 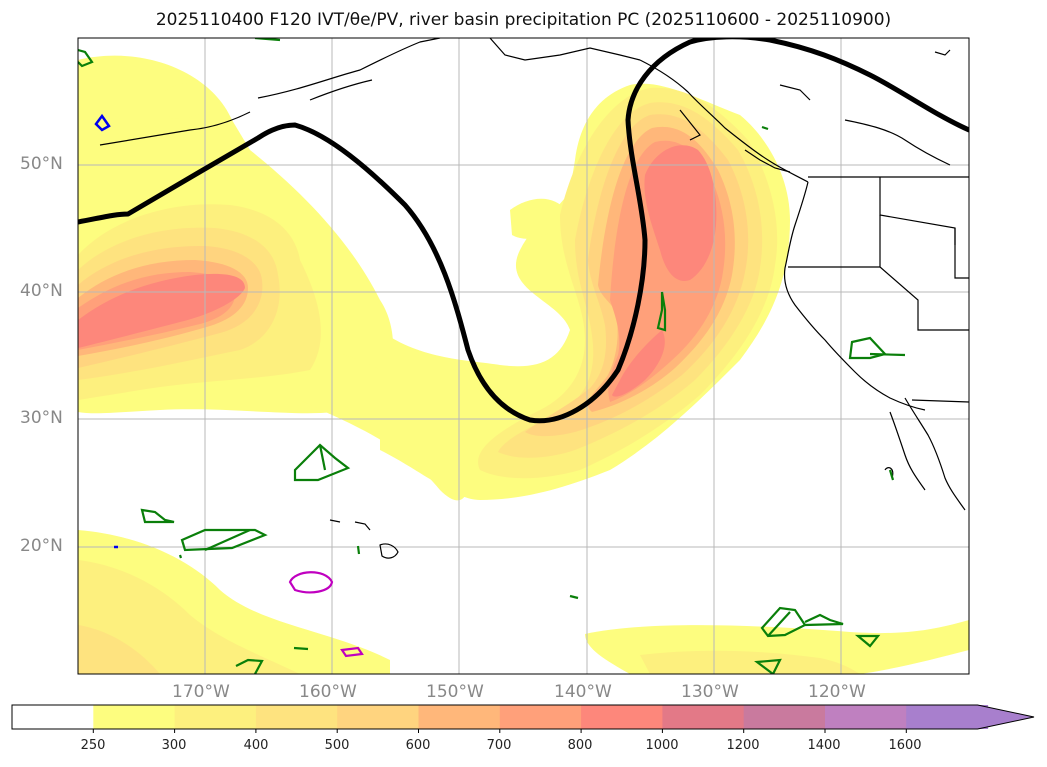 I want to click on colorbar, so click(x=523, y=718).